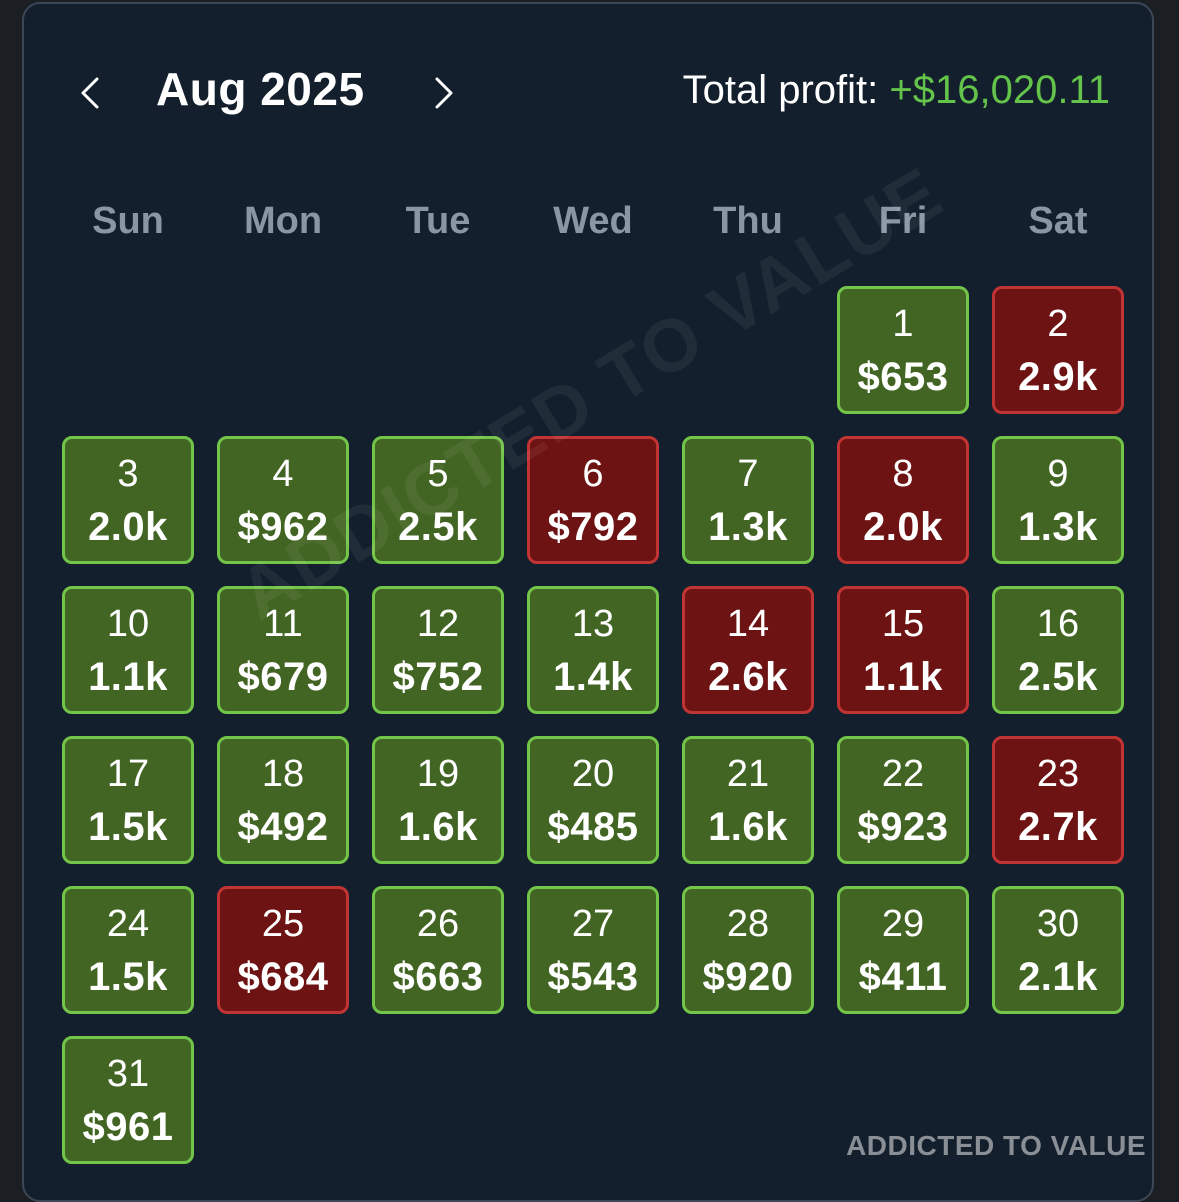 This screenshot has width=1179, height=1202. What do you see at coordinates (438, 650) in the screenshot?
I see `day-cell-12: 12 $752` at bounding box center [438, 650].